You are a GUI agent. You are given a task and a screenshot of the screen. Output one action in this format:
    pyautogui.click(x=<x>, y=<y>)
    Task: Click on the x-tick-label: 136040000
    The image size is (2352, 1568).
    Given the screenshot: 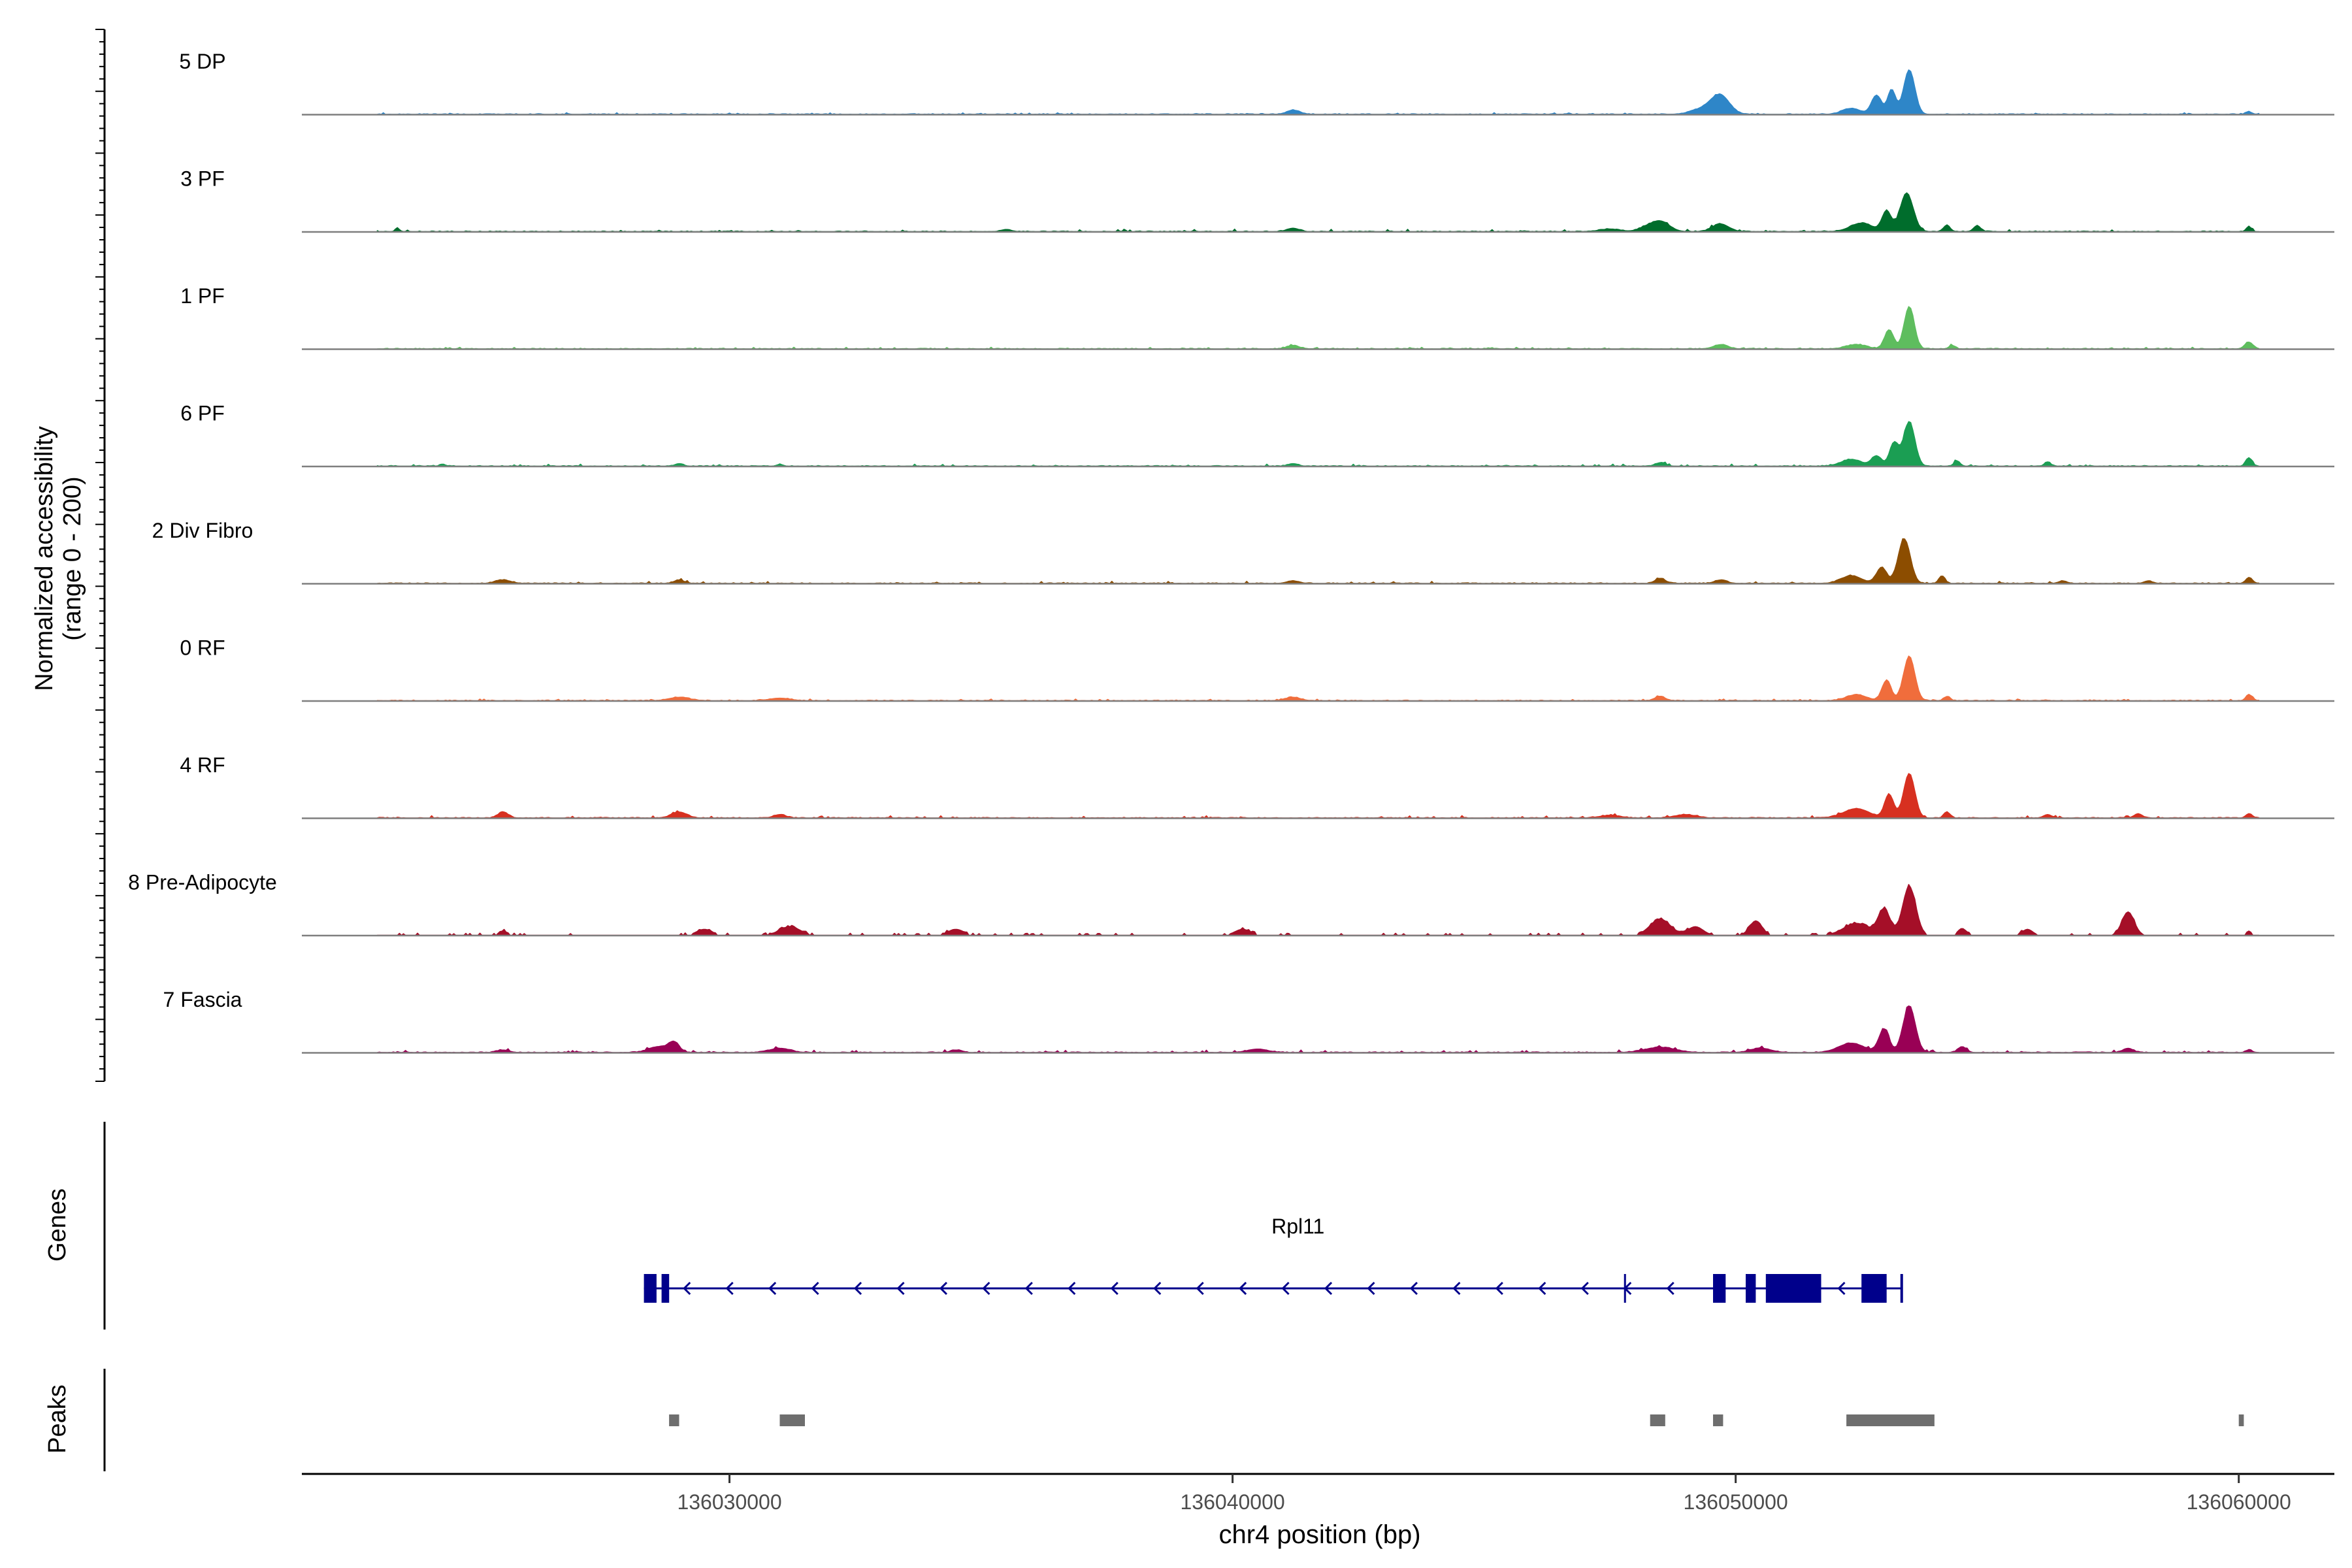 What is the action you would take?
    pyautogui.click(x=1233, y=1502)
    